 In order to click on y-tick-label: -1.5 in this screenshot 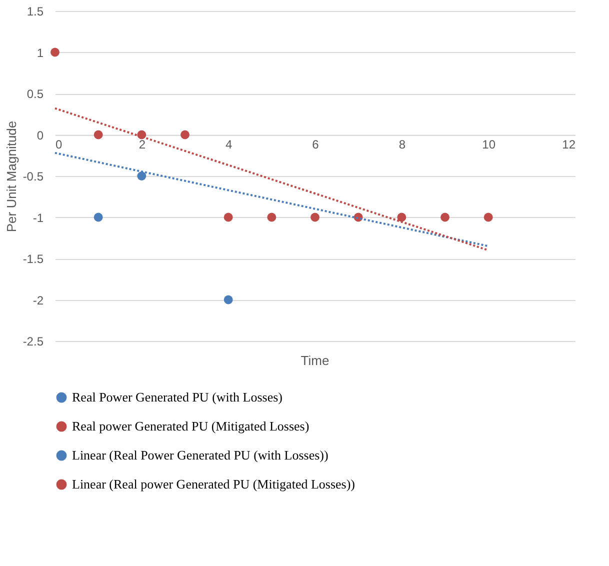, I will do `click(33, 259)`.